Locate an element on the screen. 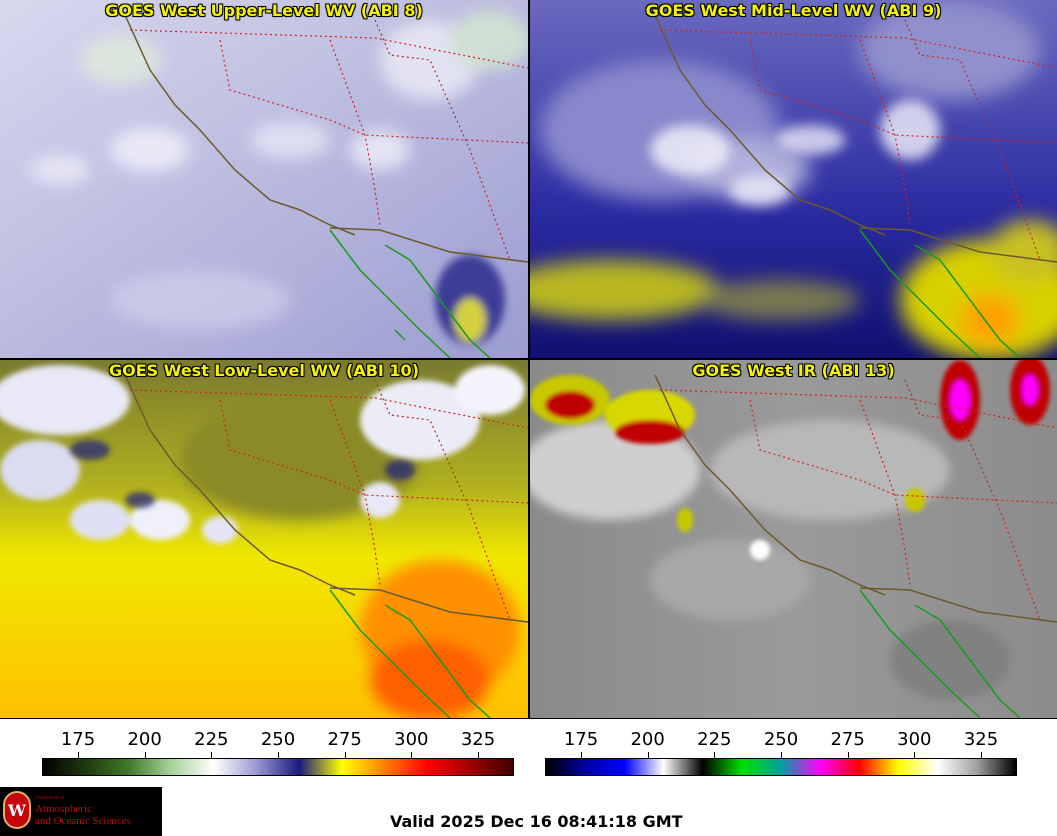  valid-time: Valid 2025 Dec 16 08:41:18 GMT is located at coordinates (536, 821).